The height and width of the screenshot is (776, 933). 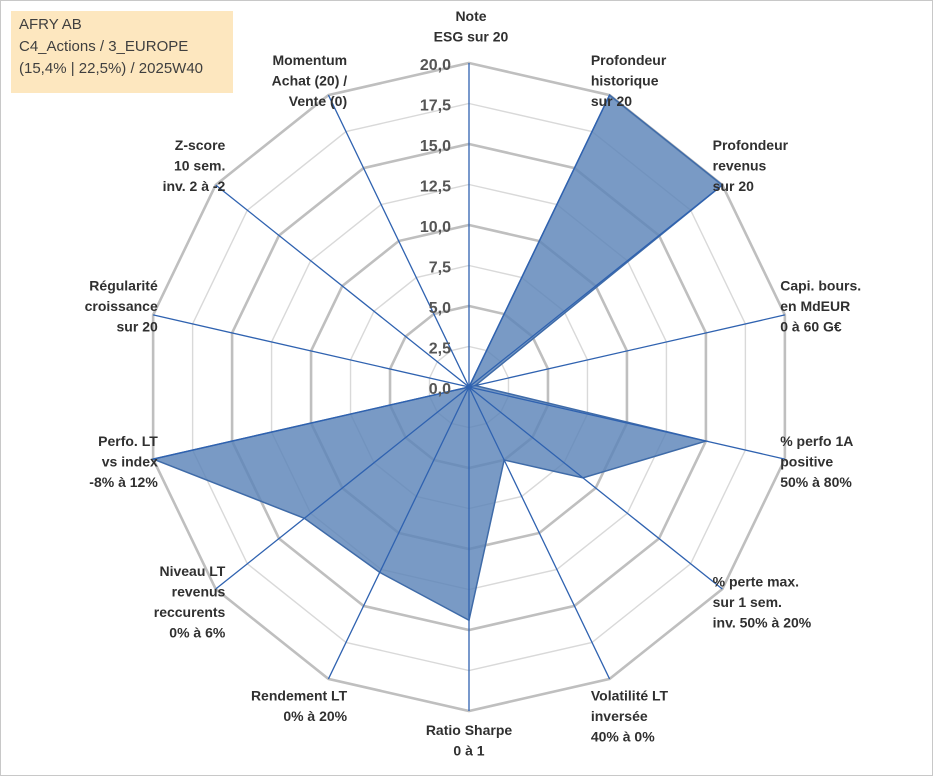 What do you see at coordinates (747, 602) in the screenshot?
I see `category-label-line: sur 1 sem.` at bounding box center [747, 602].